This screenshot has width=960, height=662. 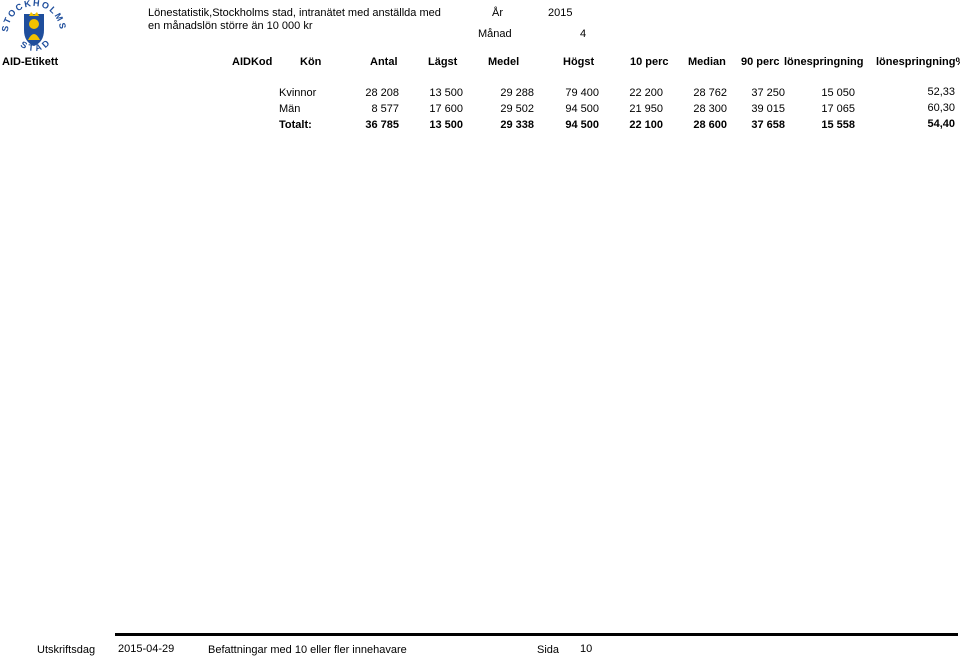 What do you see at coordinates (230, 26) in the screenshot?
I see `title: en månadslön större än 10 000 kr` at bounding box center [230, 26].